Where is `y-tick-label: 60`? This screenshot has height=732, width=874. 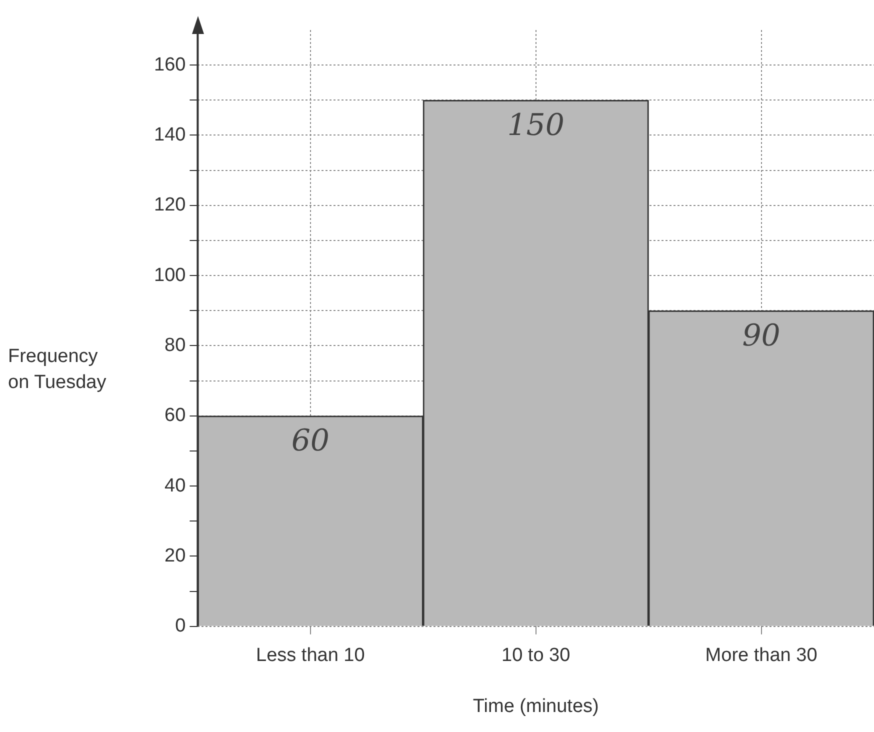
y-tick-label: 60 is located at coordinates (175, 415).